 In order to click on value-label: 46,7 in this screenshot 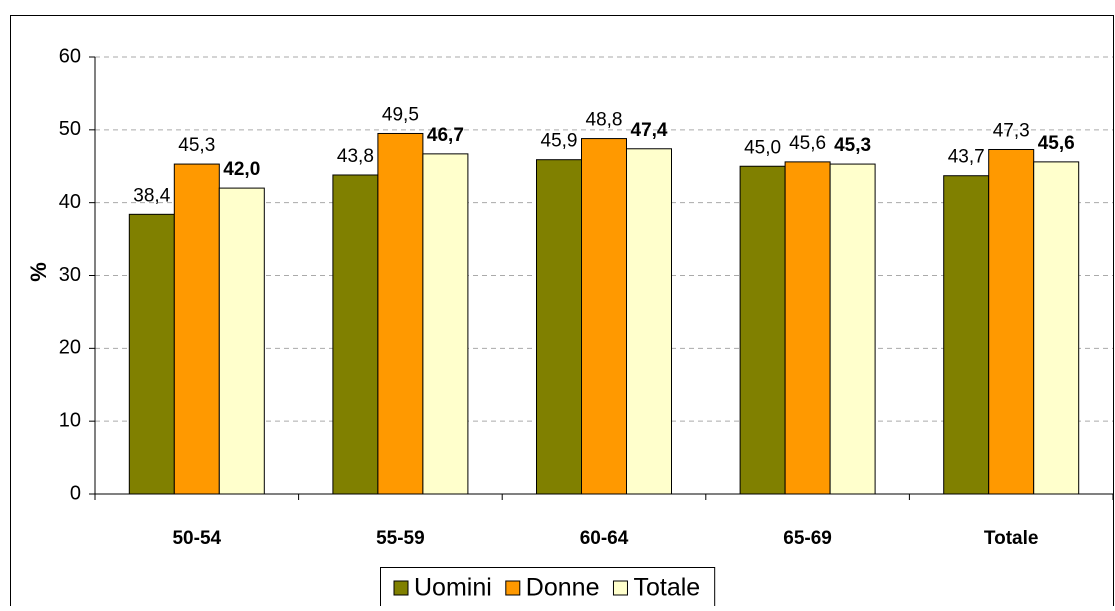, I will do `click(445, 135)`.